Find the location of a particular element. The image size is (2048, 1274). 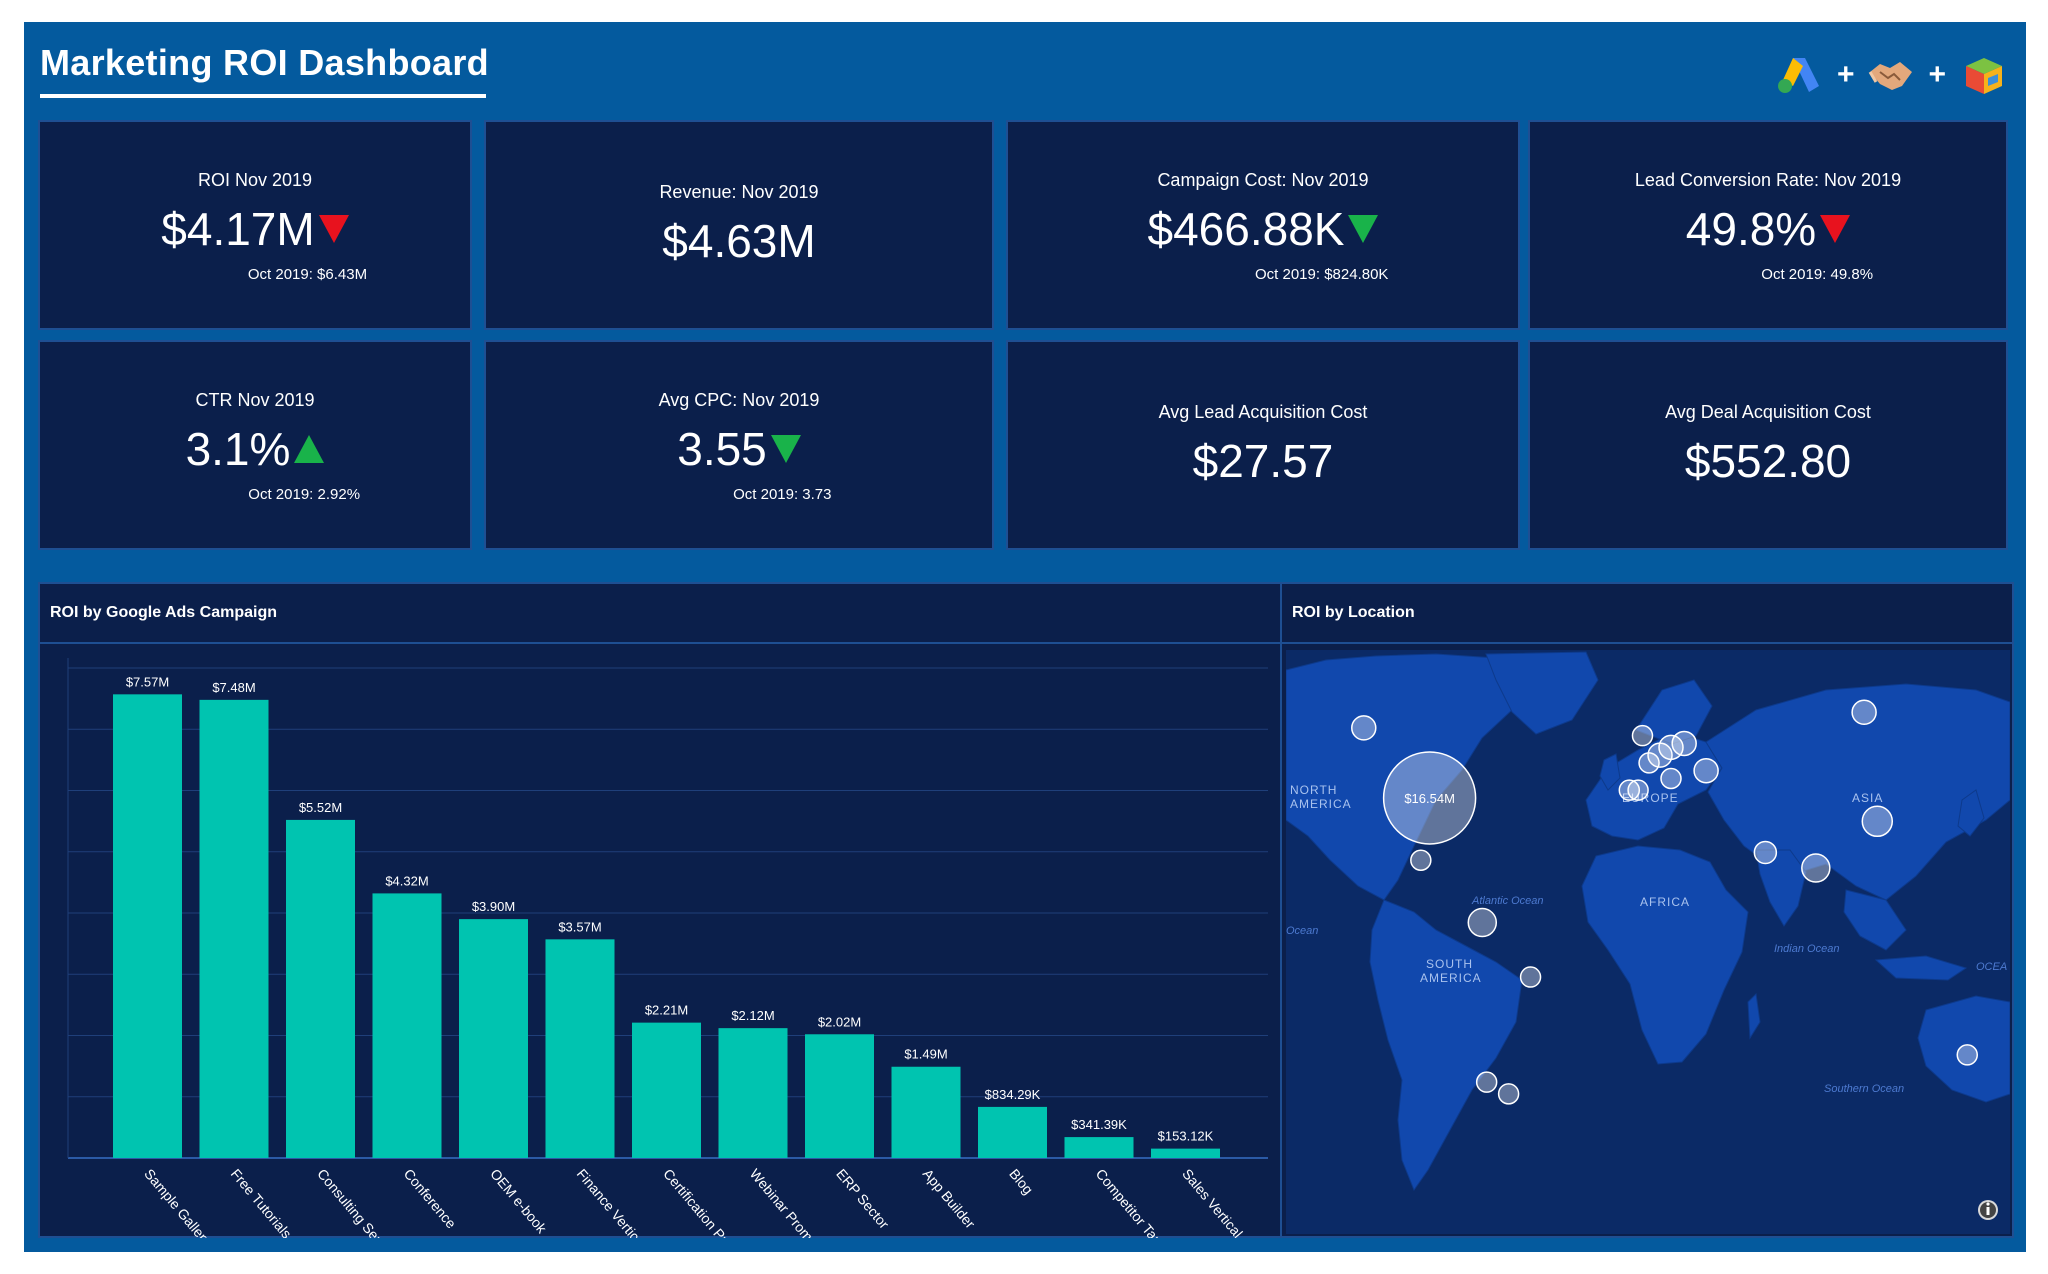

kpi-value: 3.55 is located at coordinates (739, 449).